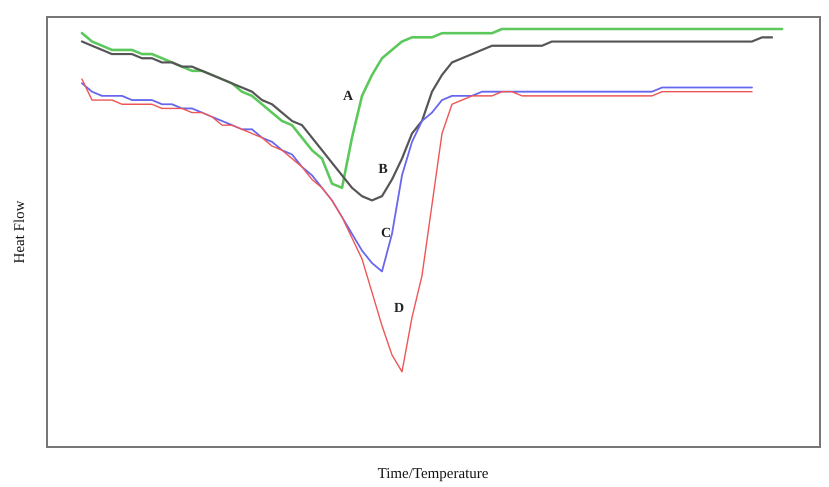 The image size is (829, 487). What do you see at coordinates (383, 170) in the screenshot?
I see `annotation: B` at bounding box center [383, 170].